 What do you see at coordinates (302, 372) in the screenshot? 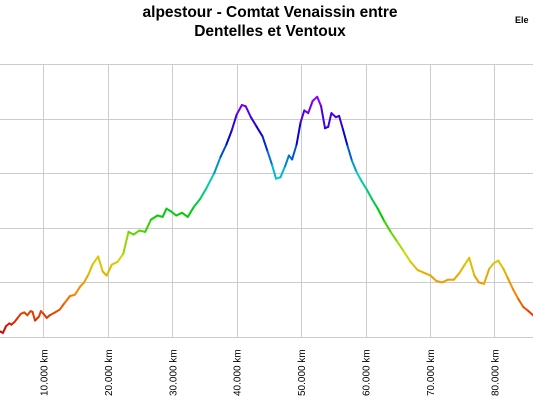
I see `x-tick-label: 50.000 km` at bounding box center [302, 372].